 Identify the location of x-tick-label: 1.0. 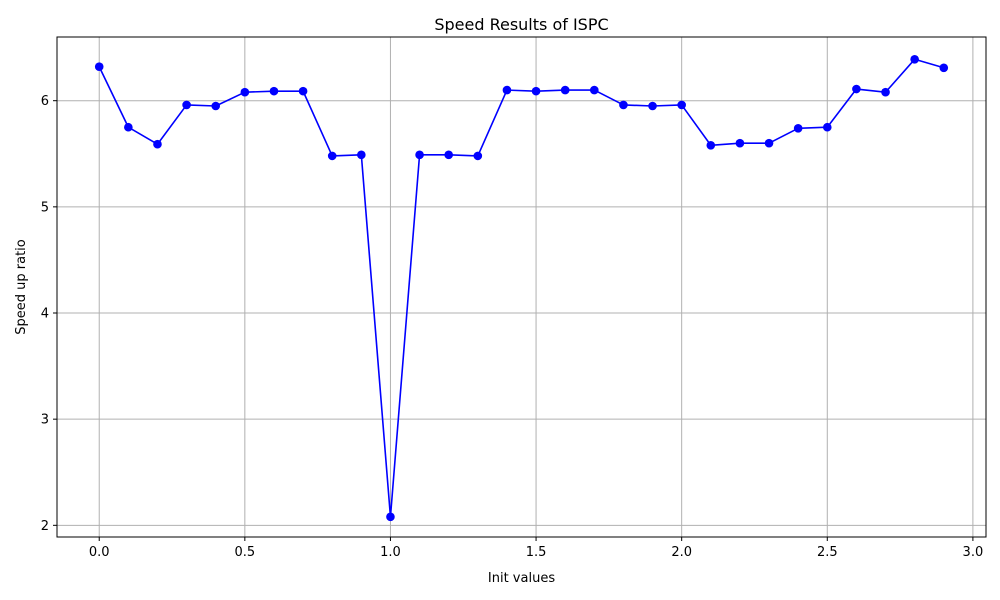
(390, 552).